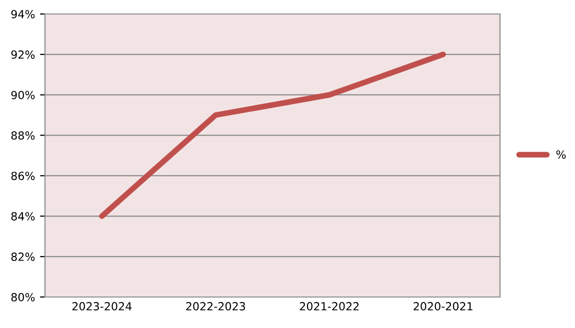 The width and height of the screenshot is (575, 328). I want to click on legend-label: %, so click(561, 154).